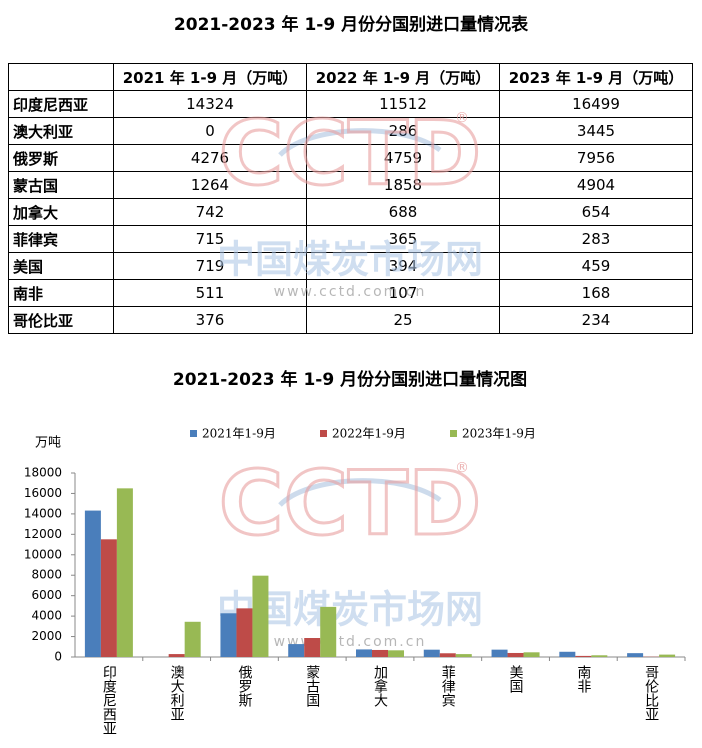  What do you see at coordinates (43, 554) in the screenshot?
I see `y-tick-label: 10000` at bounding box center [43, 554].